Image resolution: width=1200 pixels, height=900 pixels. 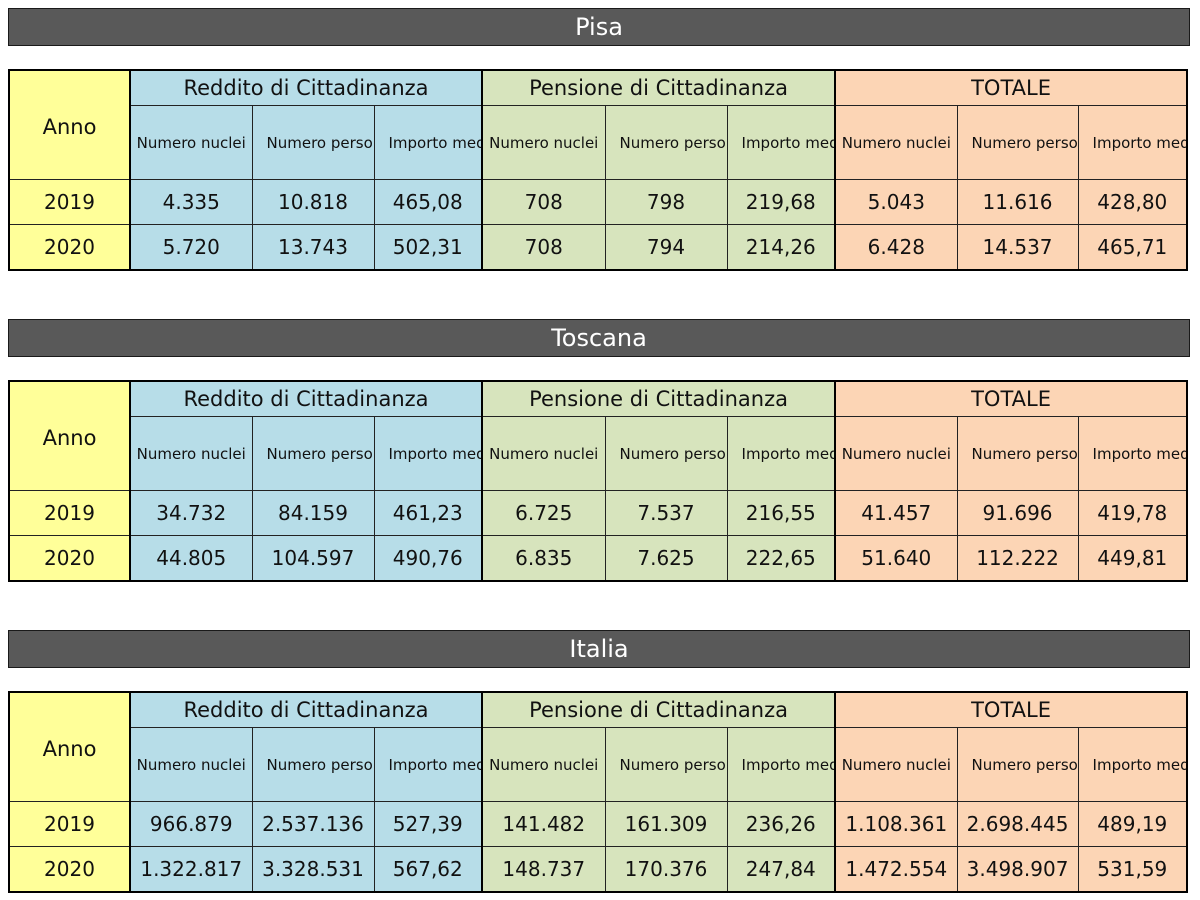 I want to click on value-cell-totale-numero-nuclei: 6.428, so click(x=896, y=247).